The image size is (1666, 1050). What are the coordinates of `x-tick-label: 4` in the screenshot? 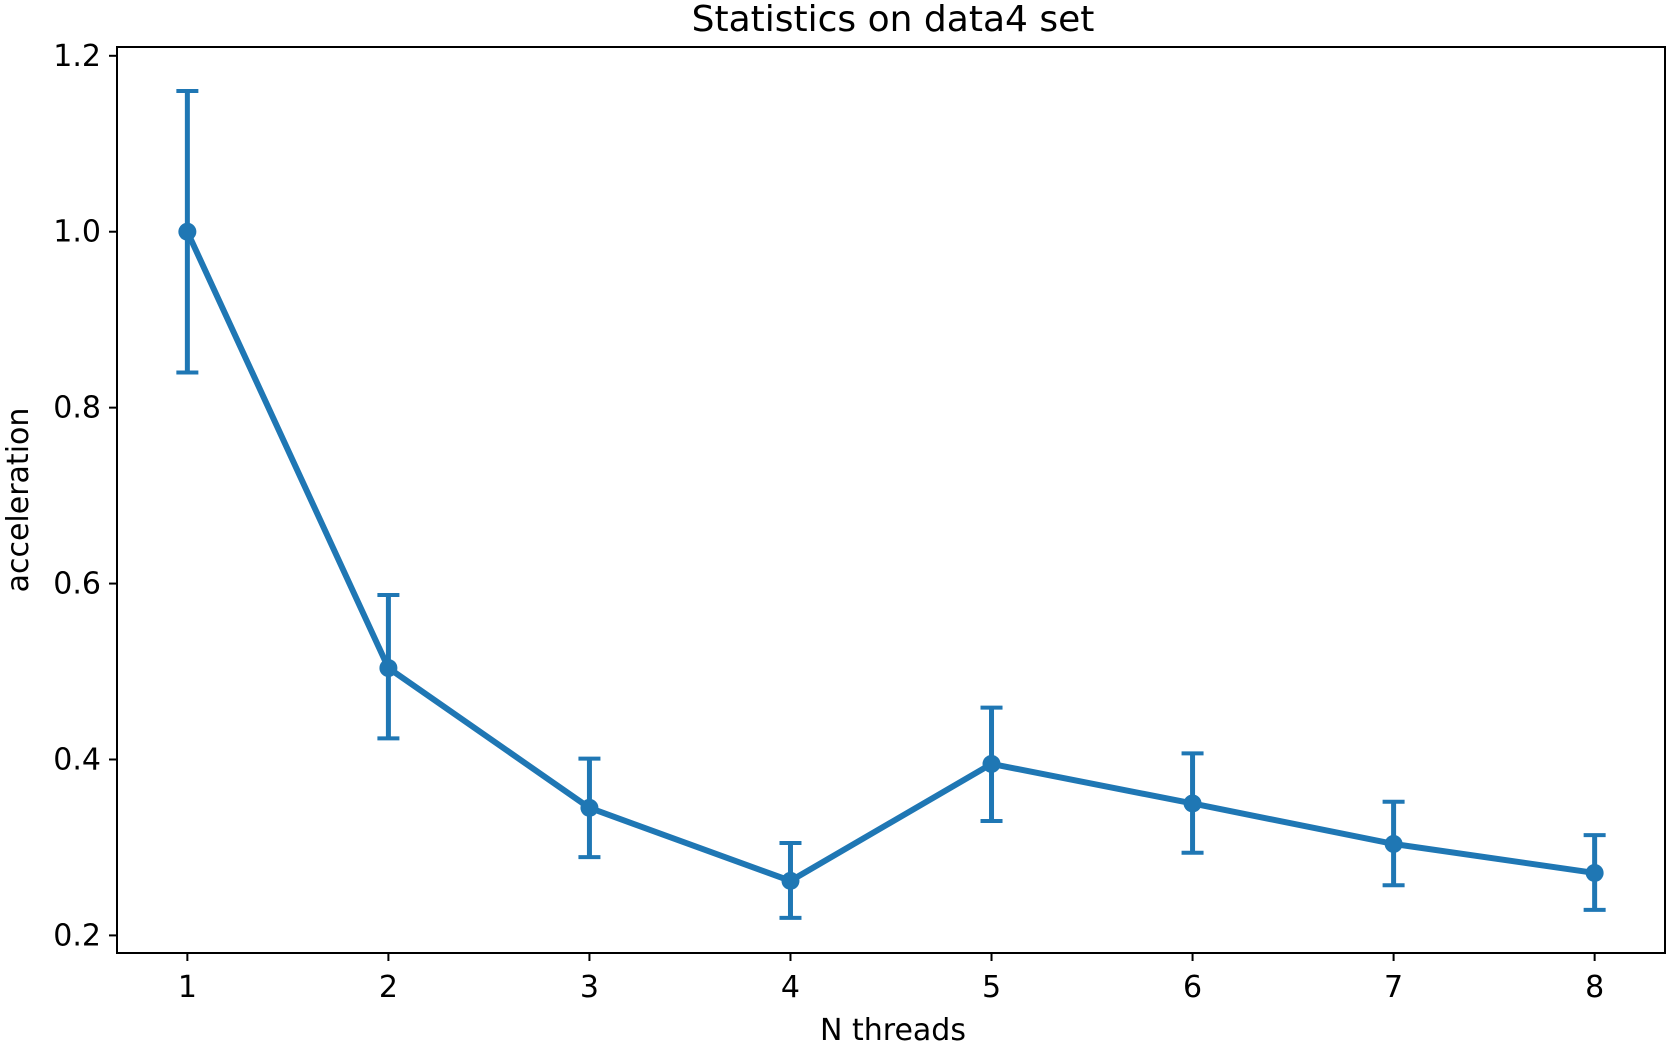 It's located at (790, 987).